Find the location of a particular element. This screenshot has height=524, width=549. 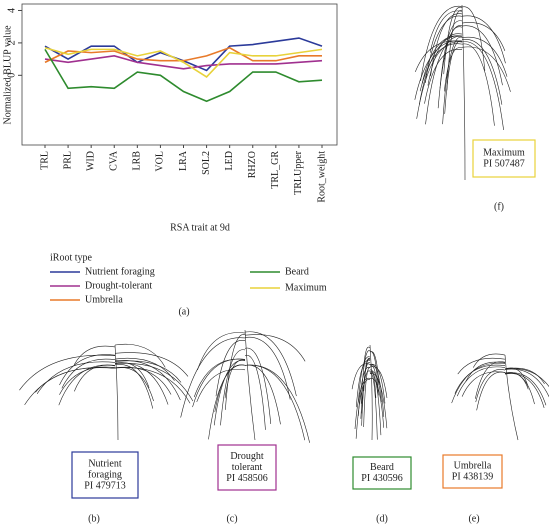

y-axis-label: Normalized BLUP value is located at coordinates (7, 75).